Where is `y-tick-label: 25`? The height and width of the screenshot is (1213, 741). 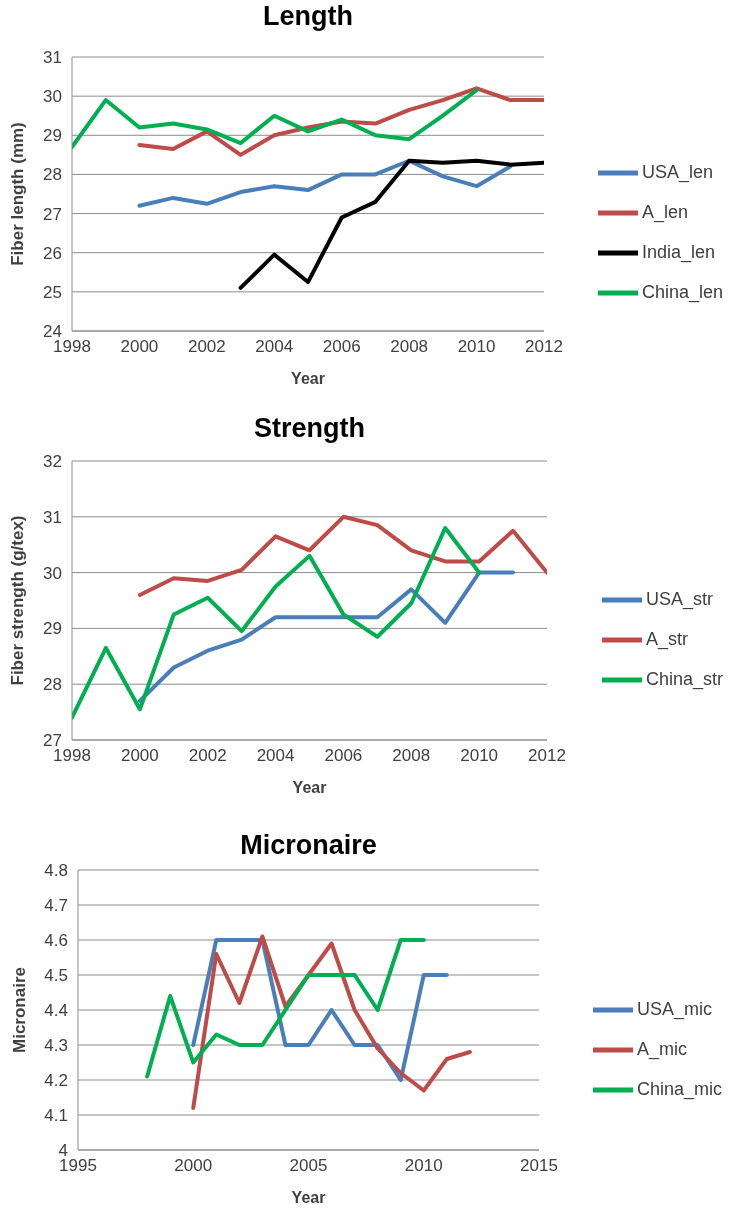
y-tick-label: 25 is located at coordinates (52, 292).